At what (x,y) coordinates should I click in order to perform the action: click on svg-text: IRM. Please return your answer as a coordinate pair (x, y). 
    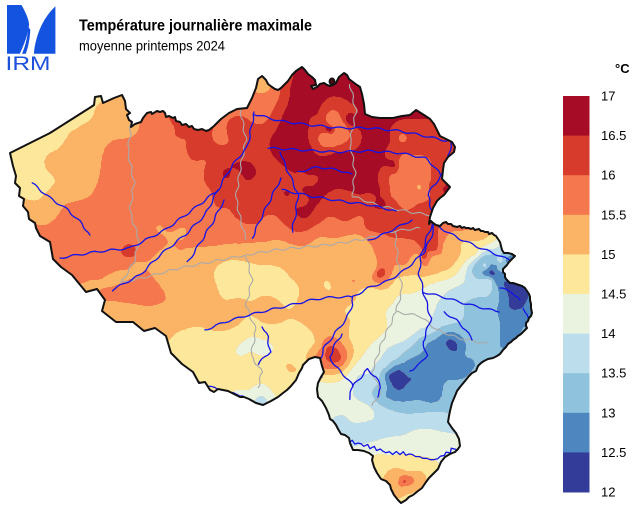
    Looking at the image, I should click on (28, 64).